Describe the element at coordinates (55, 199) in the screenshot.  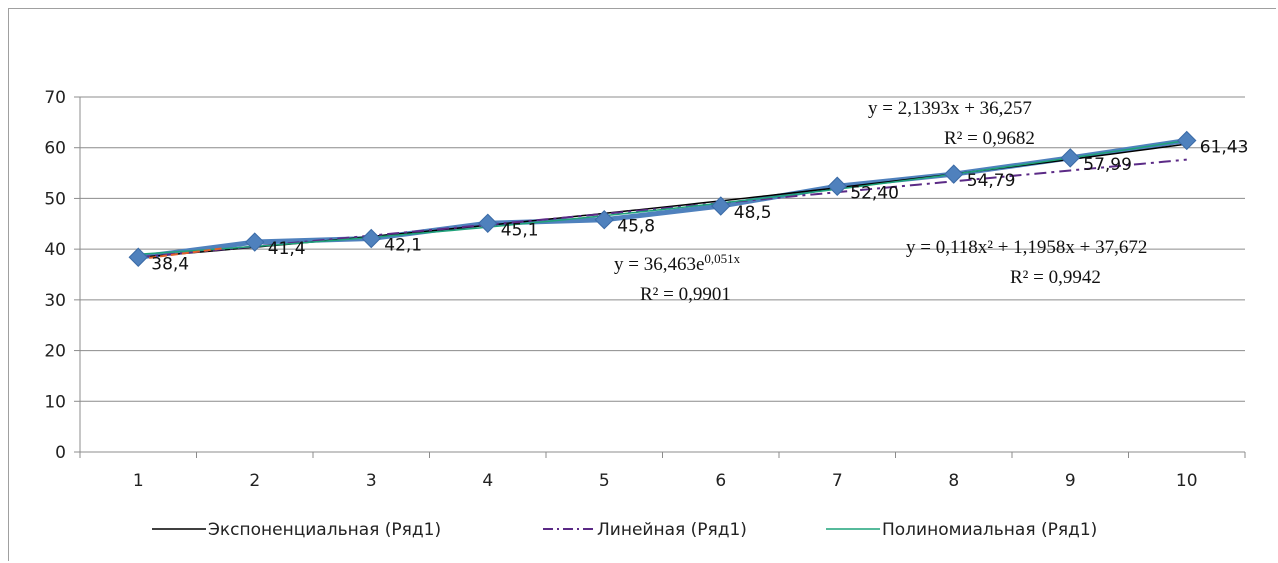
I see `y-tick-label: 50` at that location.